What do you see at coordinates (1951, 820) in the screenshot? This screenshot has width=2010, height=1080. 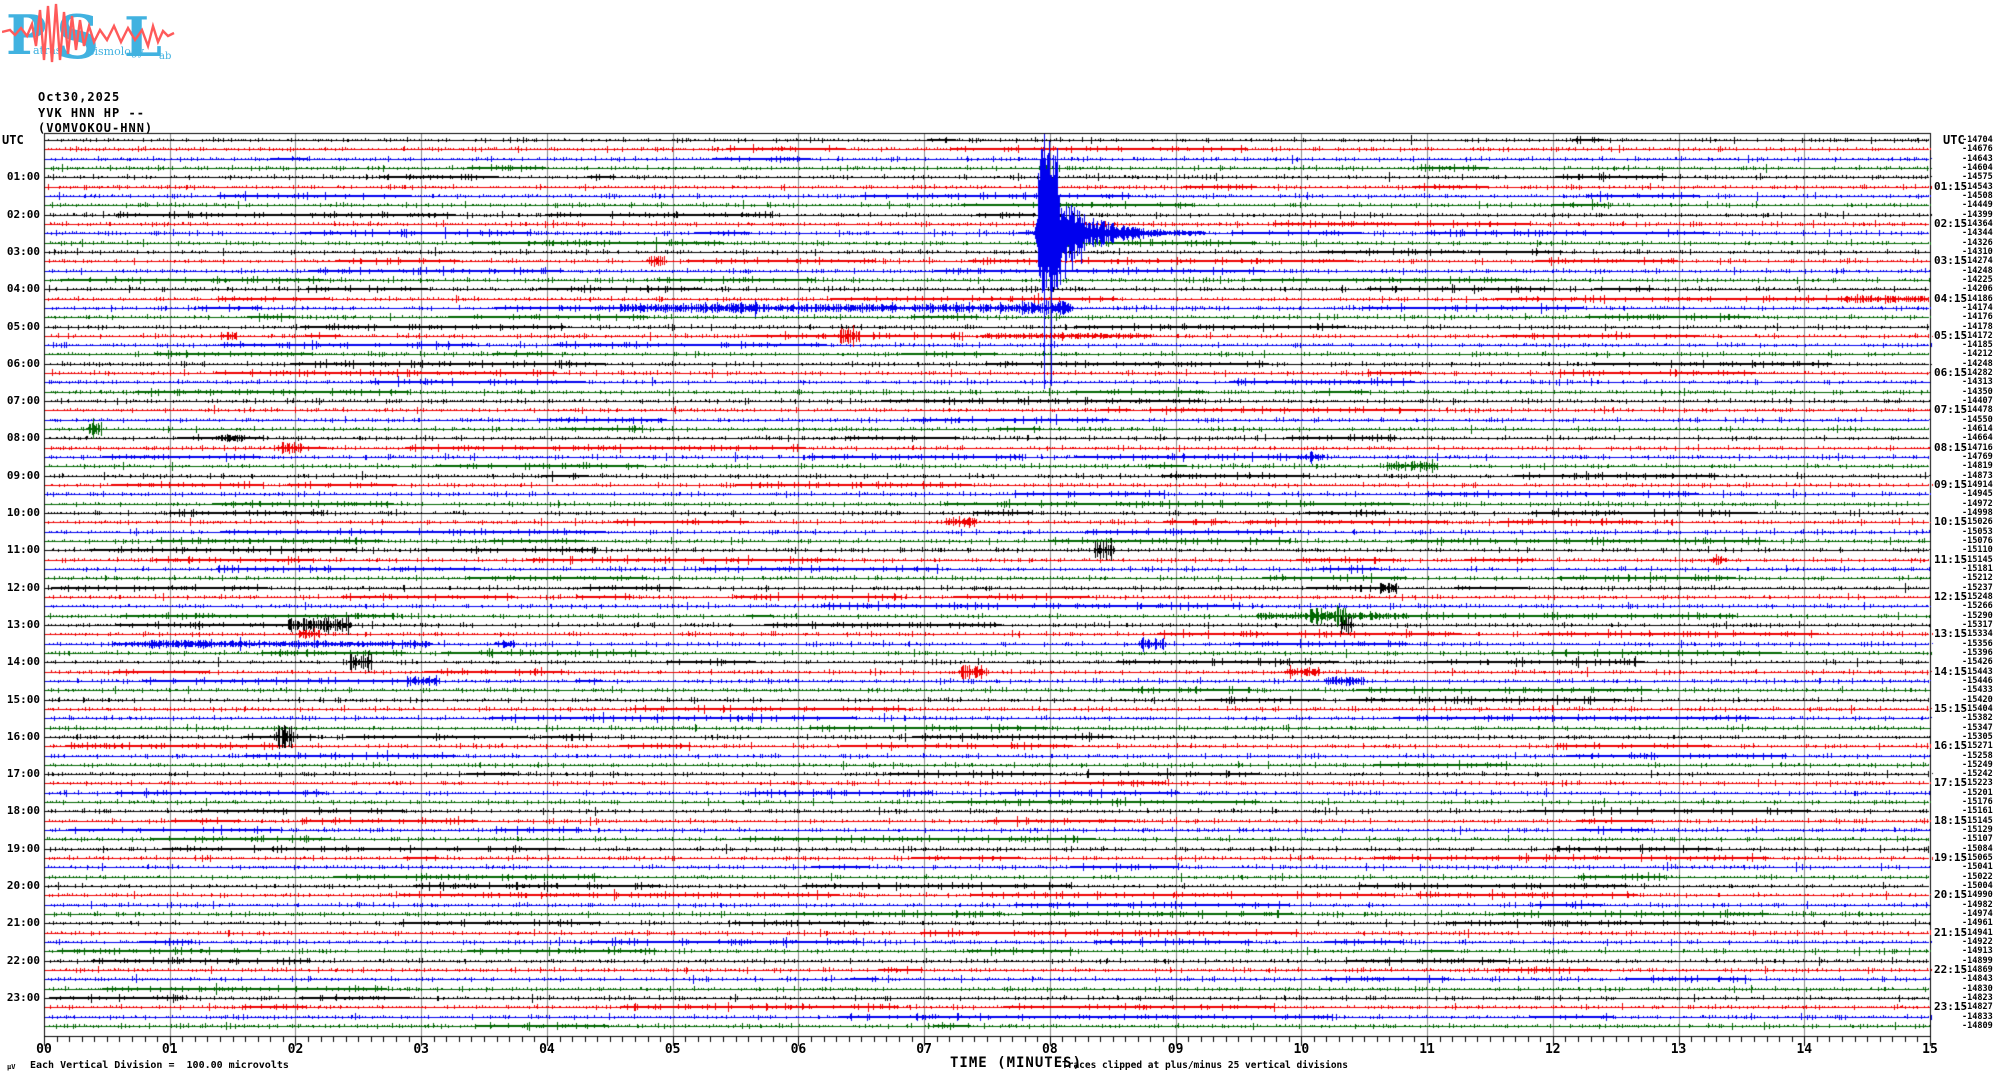 I see `right-time-label: 18:15` at bounding box center [1951, 820].